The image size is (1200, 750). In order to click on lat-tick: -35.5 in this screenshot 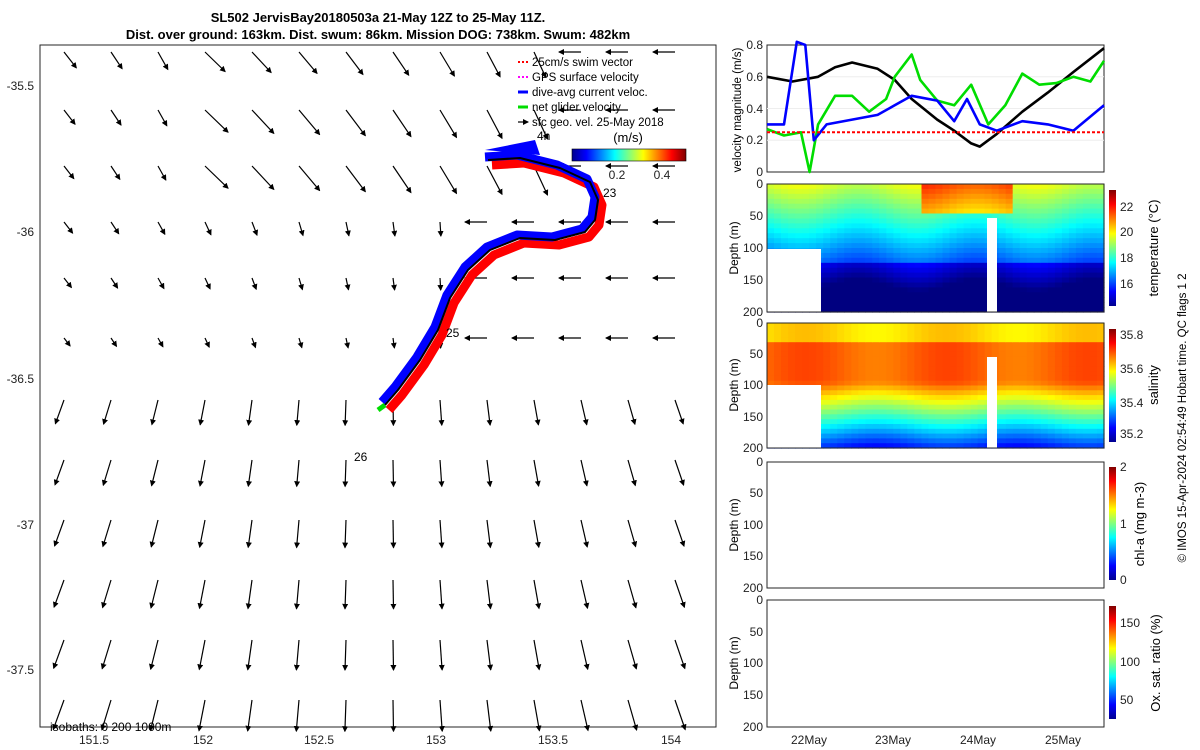, I will do `click(21, 86)`.